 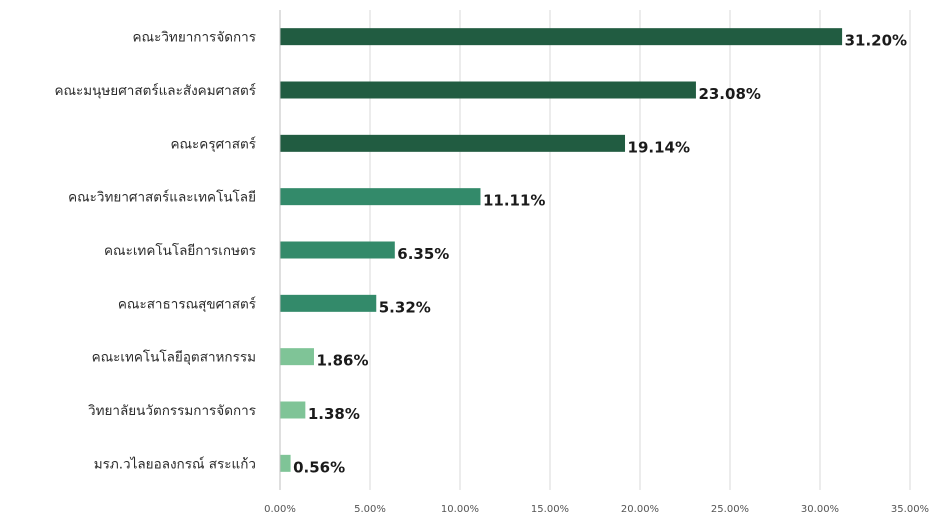 I want to click on x-tick-label: 30.00%, so click(x=820, y=509).